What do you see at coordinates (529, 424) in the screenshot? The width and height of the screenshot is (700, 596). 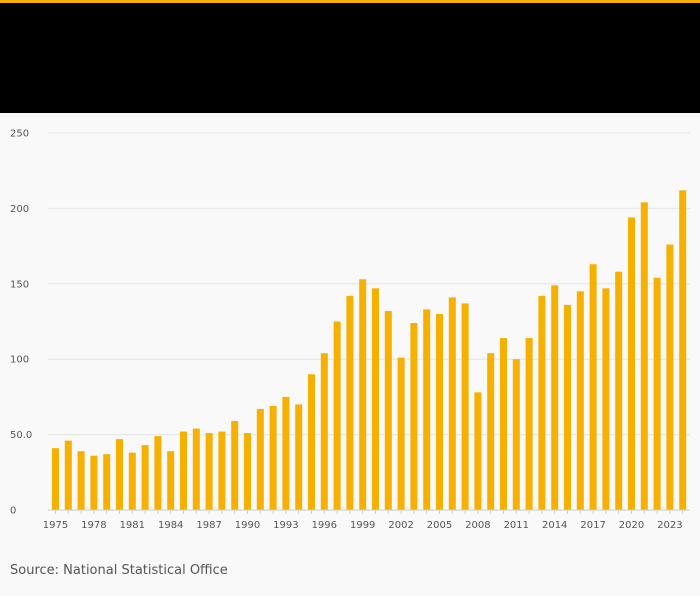 I see `bar-2012` at bounding box center [529, 424].